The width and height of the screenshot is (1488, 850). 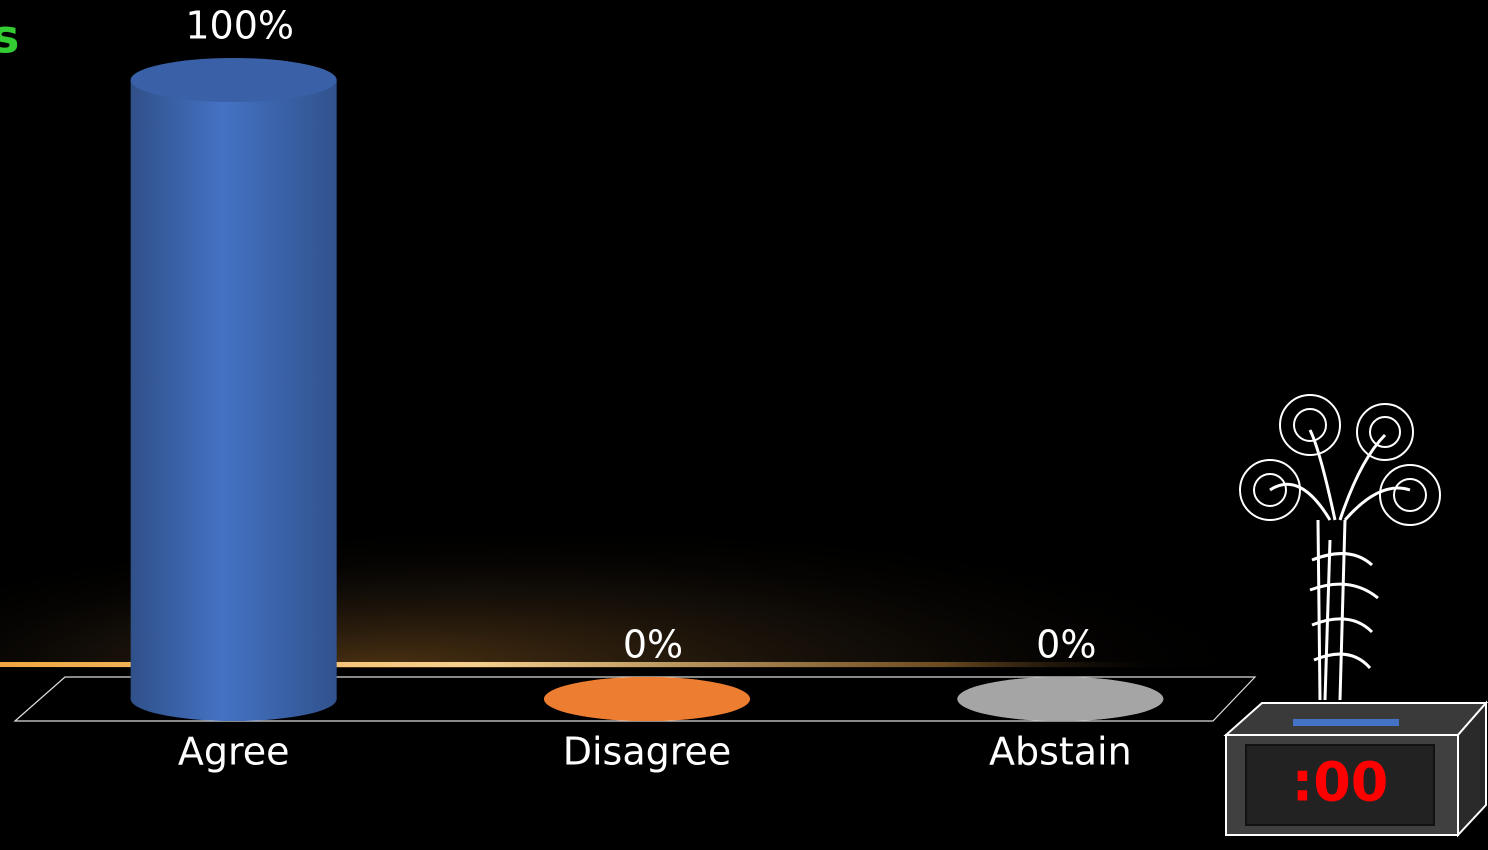 What do you see at coordinates (647, 752) in the screenshot?
I see `category-label: Disagree` at bounding box center [647, 752].